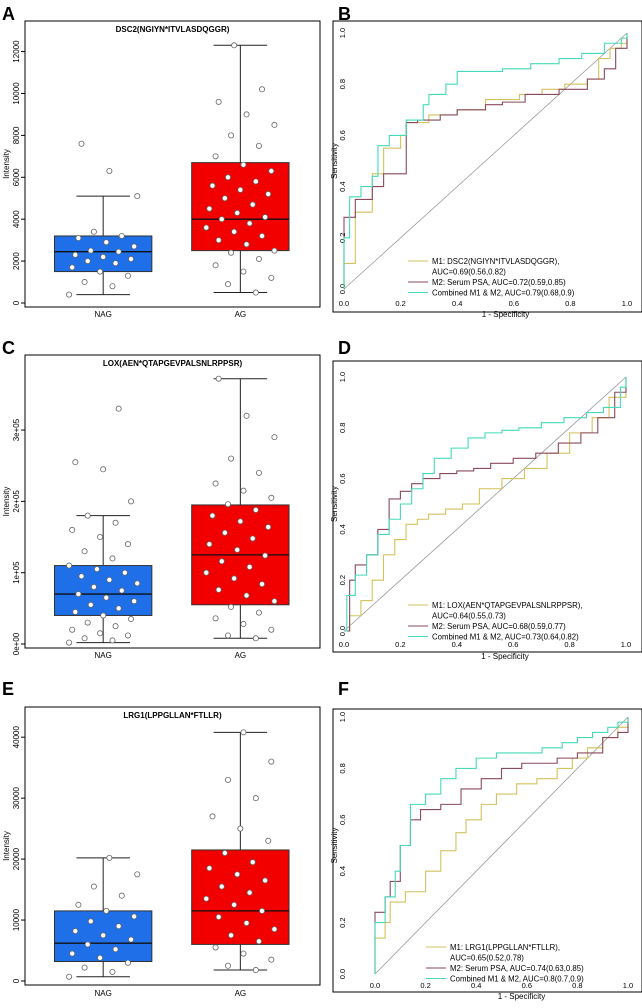 Image resolution: width=642 pixels, height=1008 pixels. I want to click on y-tick-label: 10000, so click(16, 919).